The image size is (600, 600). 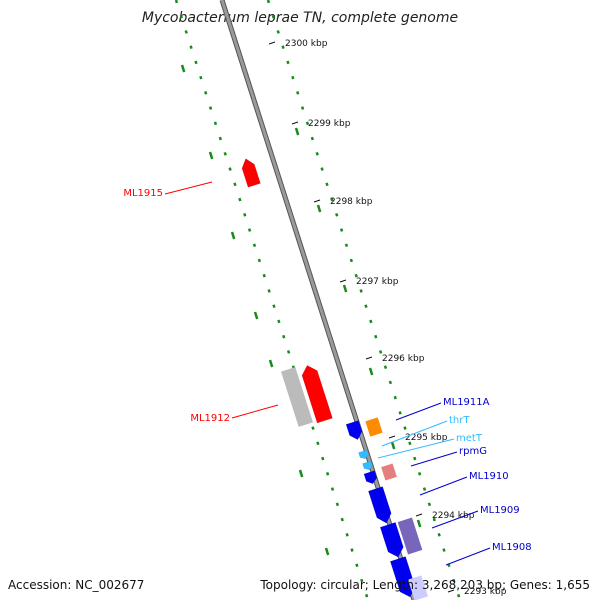 What do you see at coordinates (459, 420) in the screenshot?
I see `gene-label: thrT` at bounding box center [459, 420].